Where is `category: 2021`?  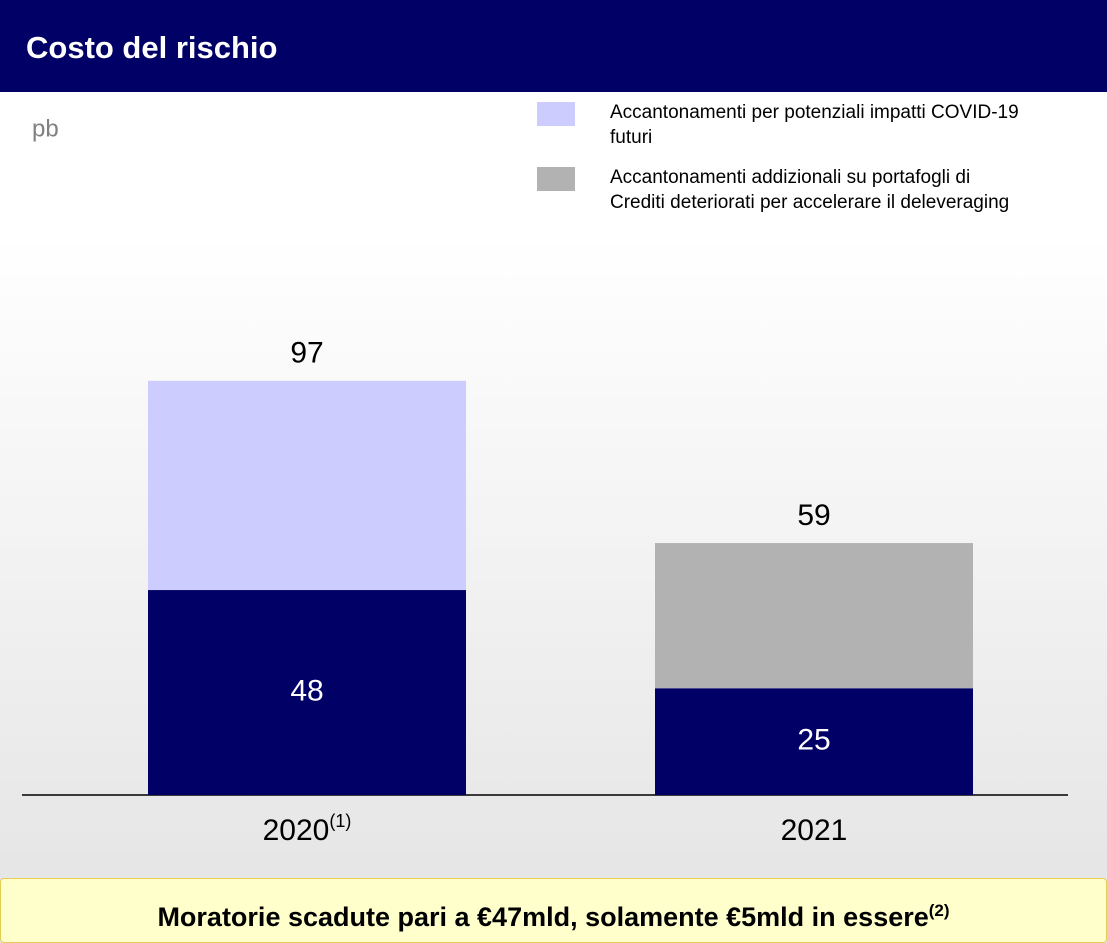 category: 2021 is located at coordinates (814, 830).